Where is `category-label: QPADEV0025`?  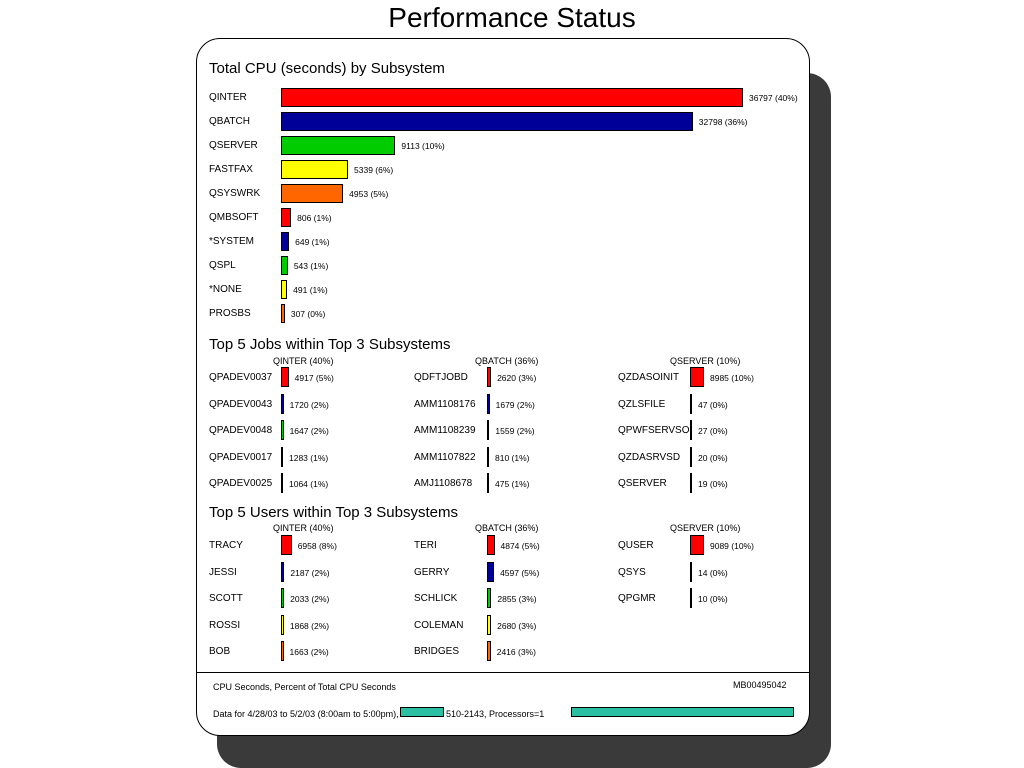
category-label: QPADEV0025 is located at coordinates (241, 483).